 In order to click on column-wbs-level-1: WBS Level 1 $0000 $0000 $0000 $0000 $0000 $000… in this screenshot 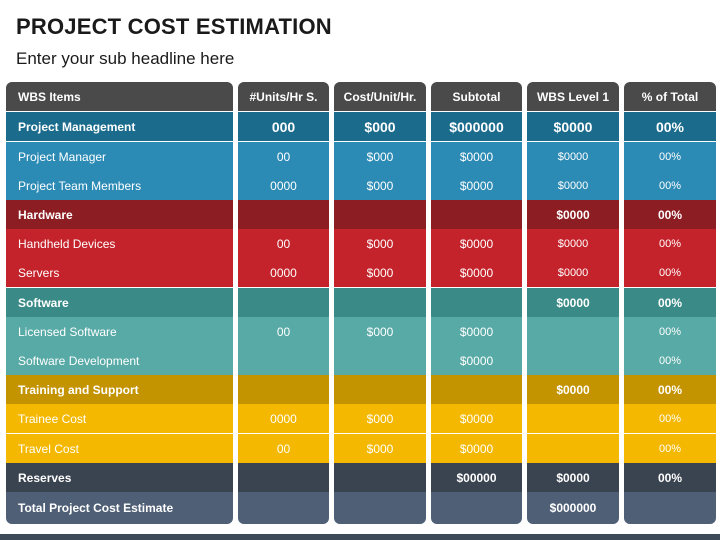, I will do `click(573, 303)`.